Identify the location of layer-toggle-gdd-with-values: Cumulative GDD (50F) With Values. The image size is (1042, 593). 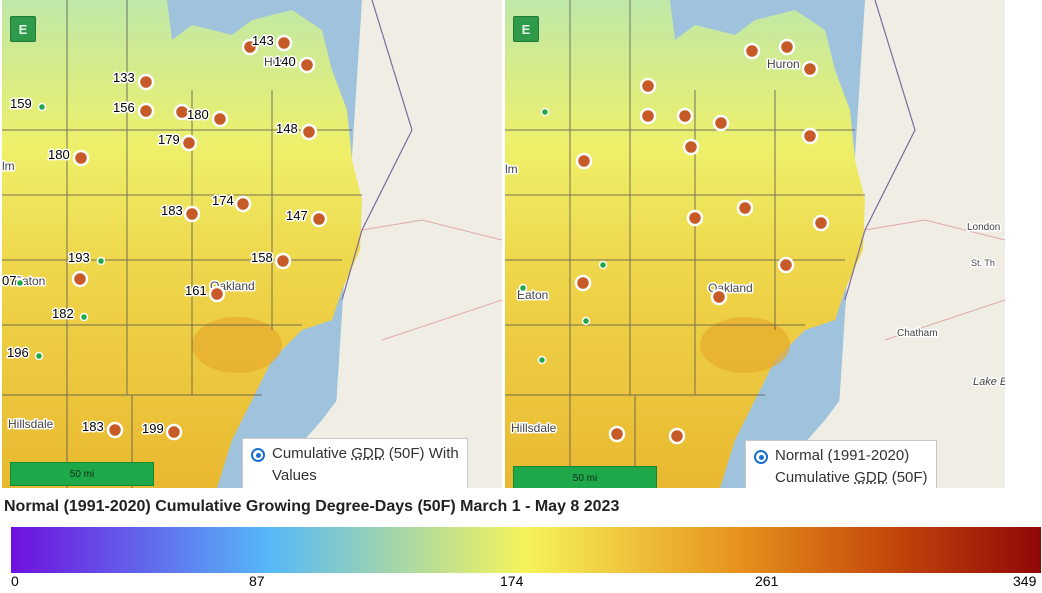
(355, 463).